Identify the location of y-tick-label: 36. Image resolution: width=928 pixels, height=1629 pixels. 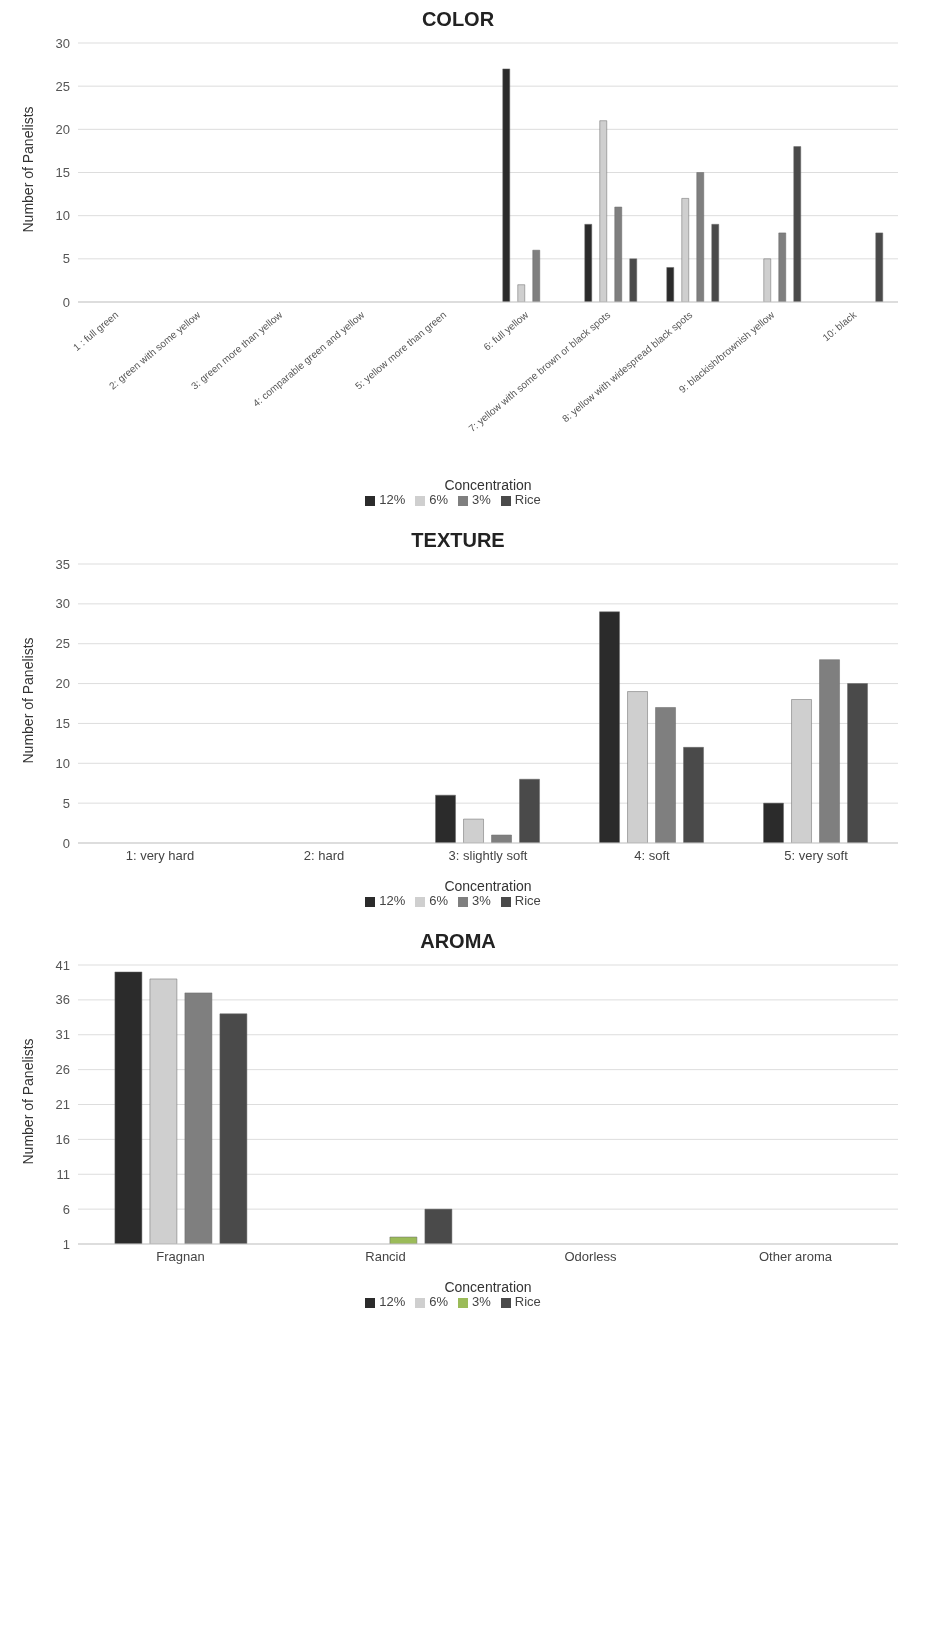
(62, 1000).